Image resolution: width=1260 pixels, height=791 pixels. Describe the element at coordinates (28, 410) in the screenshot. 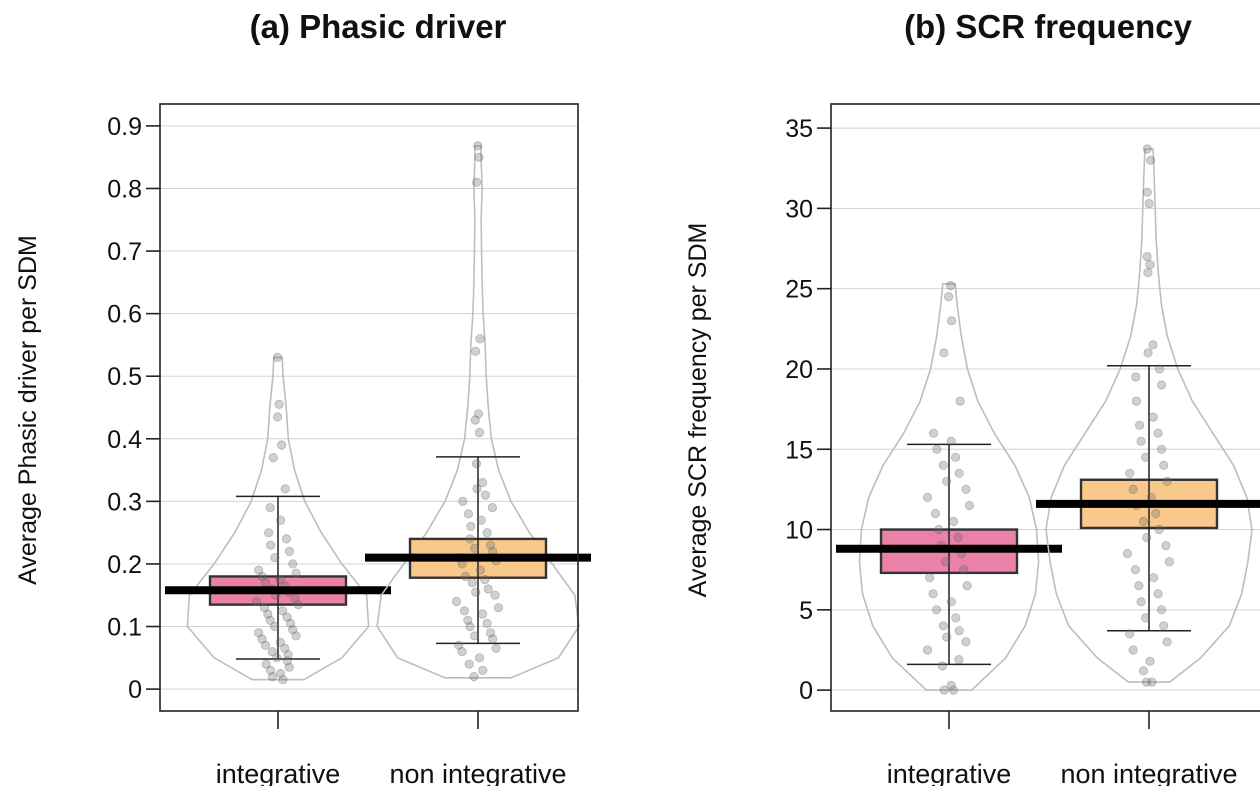

I see `panel-a-y-axis-label: Average Phasic driver per SDM` at that location.